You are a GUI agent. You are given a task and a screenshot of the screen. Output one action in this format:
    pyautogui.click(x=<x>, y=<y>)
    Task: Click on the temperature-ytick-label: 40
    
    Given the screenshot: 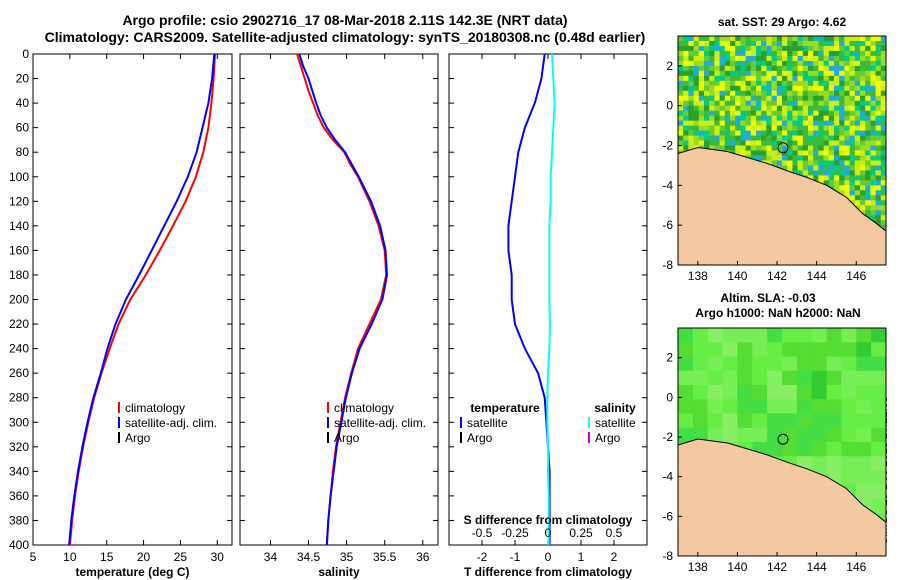 What is the action you would take?
    pyautogui.click(x=23, y=103)
    